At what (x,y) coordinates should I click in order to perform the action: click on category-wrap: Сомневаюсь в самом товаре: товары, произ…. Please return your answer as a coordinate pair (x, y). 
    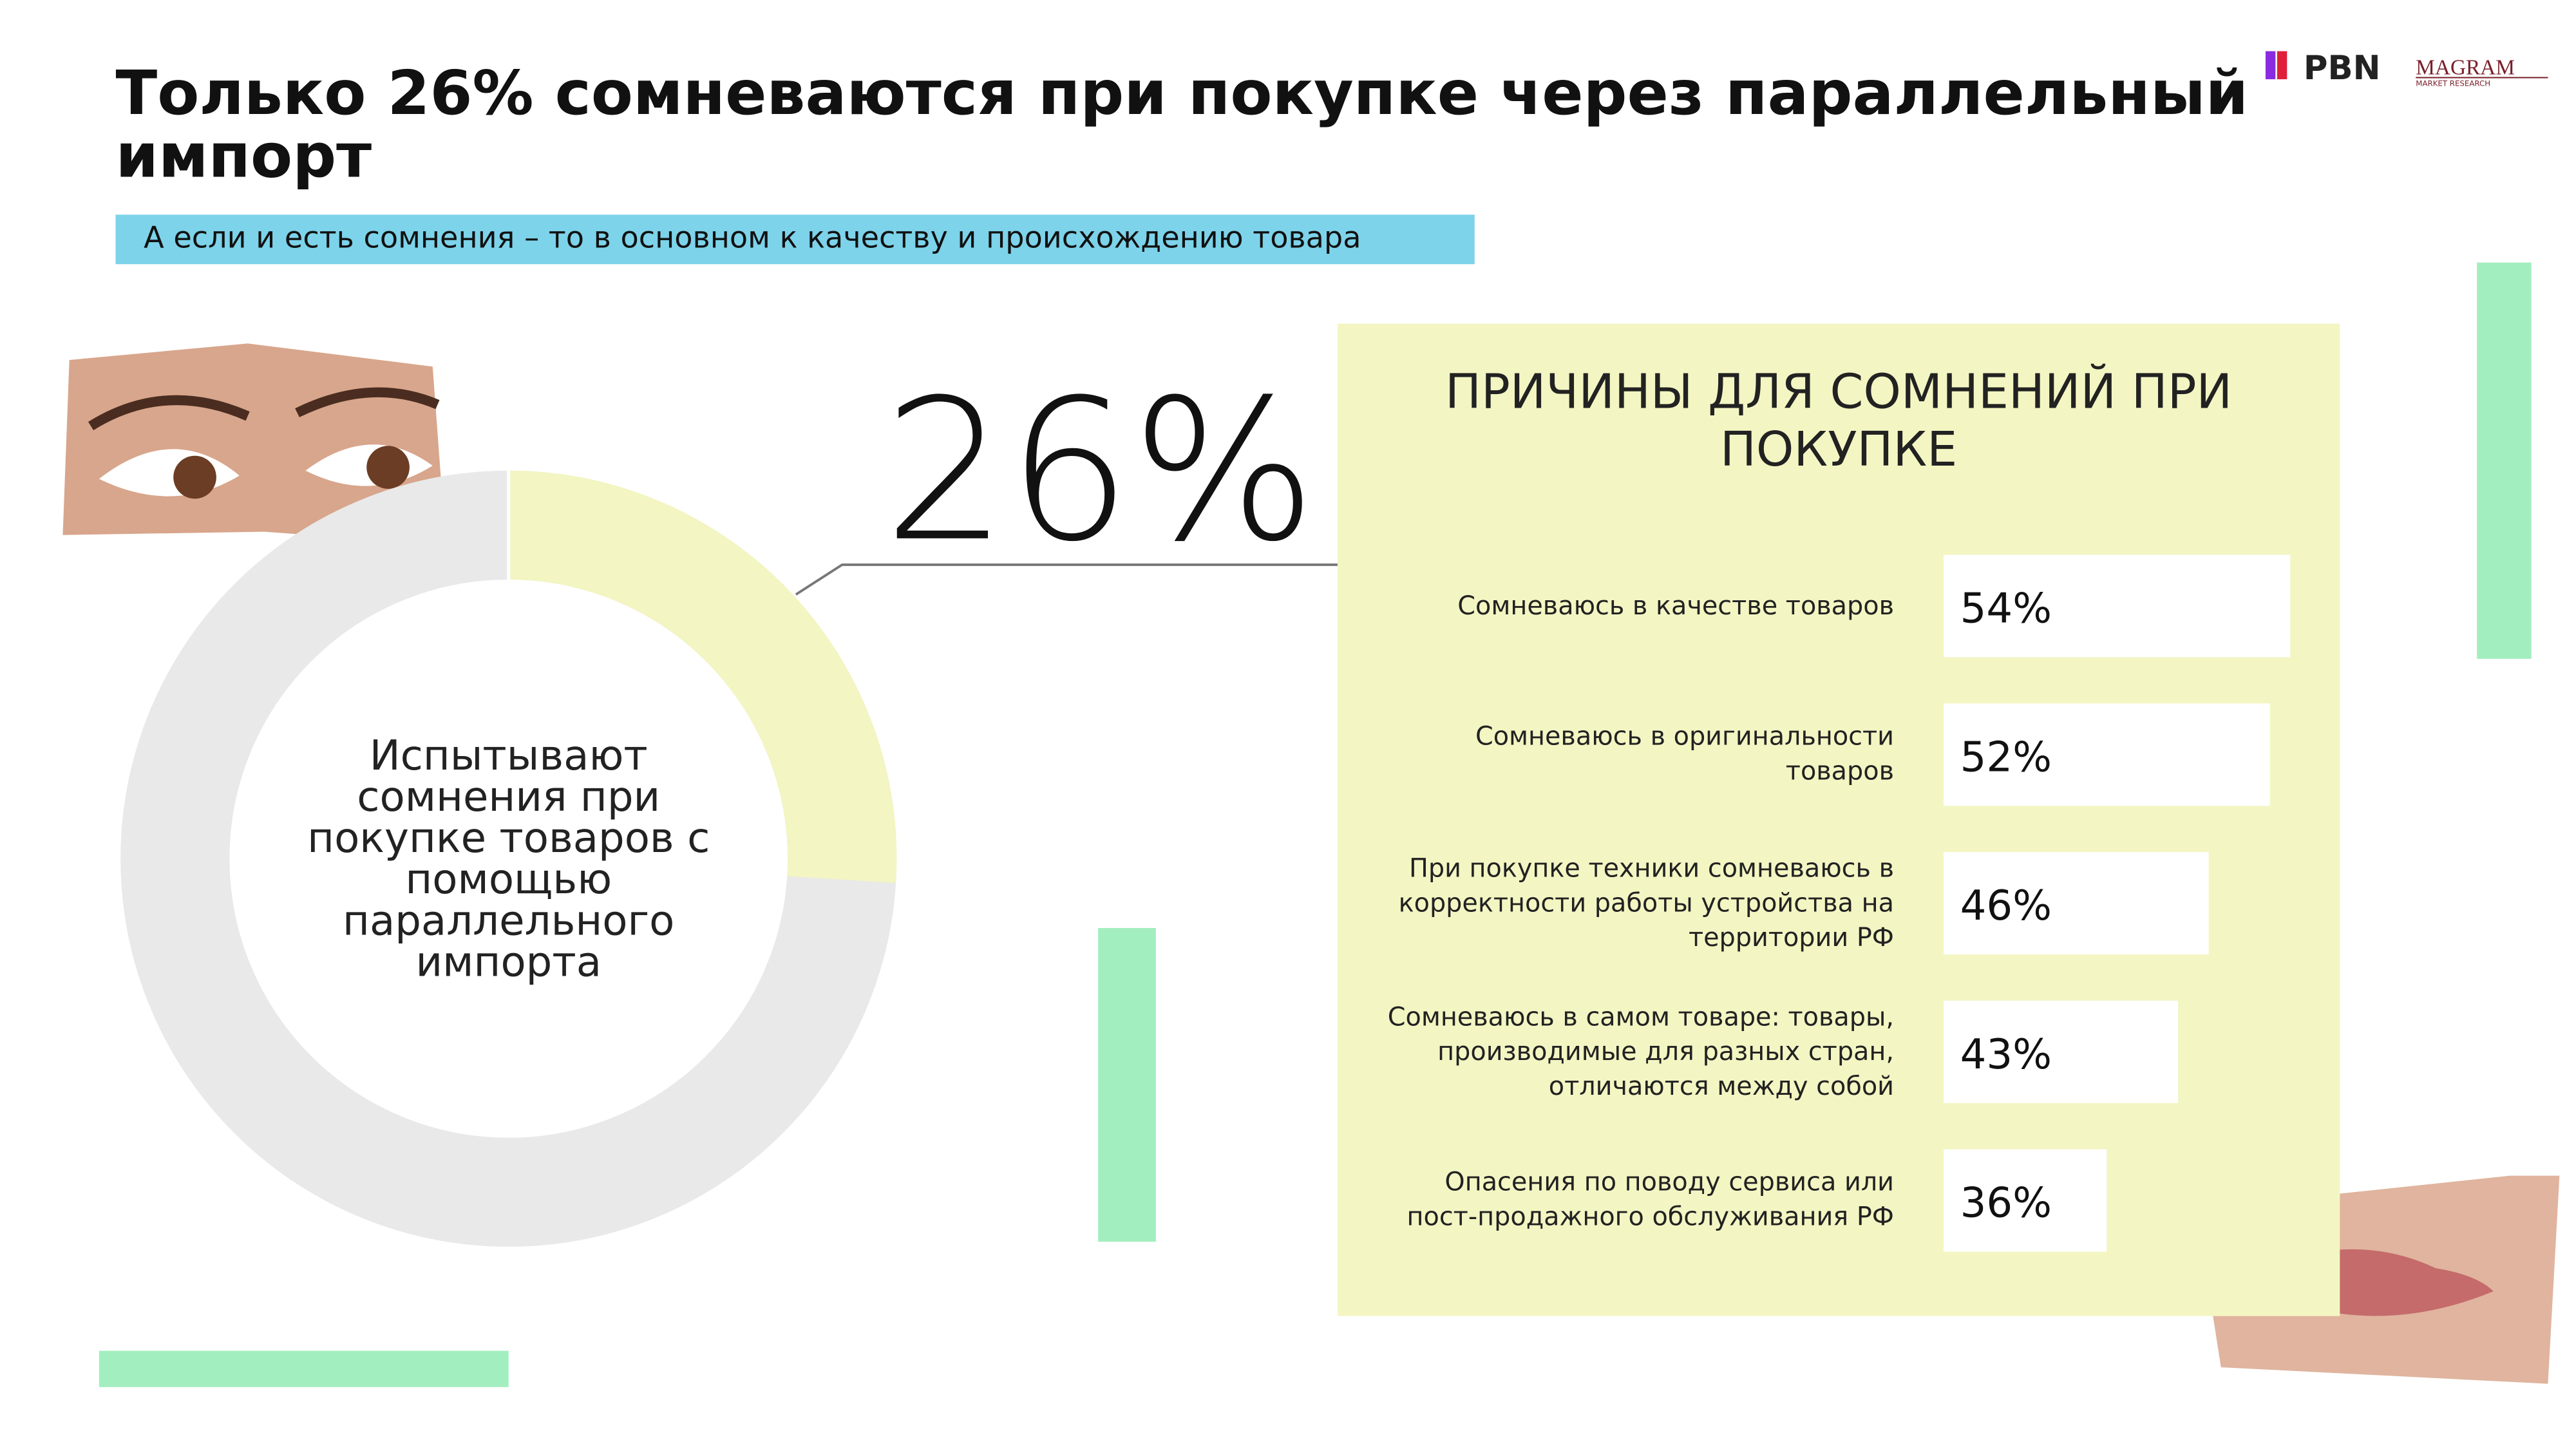
    Looking at the image, I should click on (1624, 1052).